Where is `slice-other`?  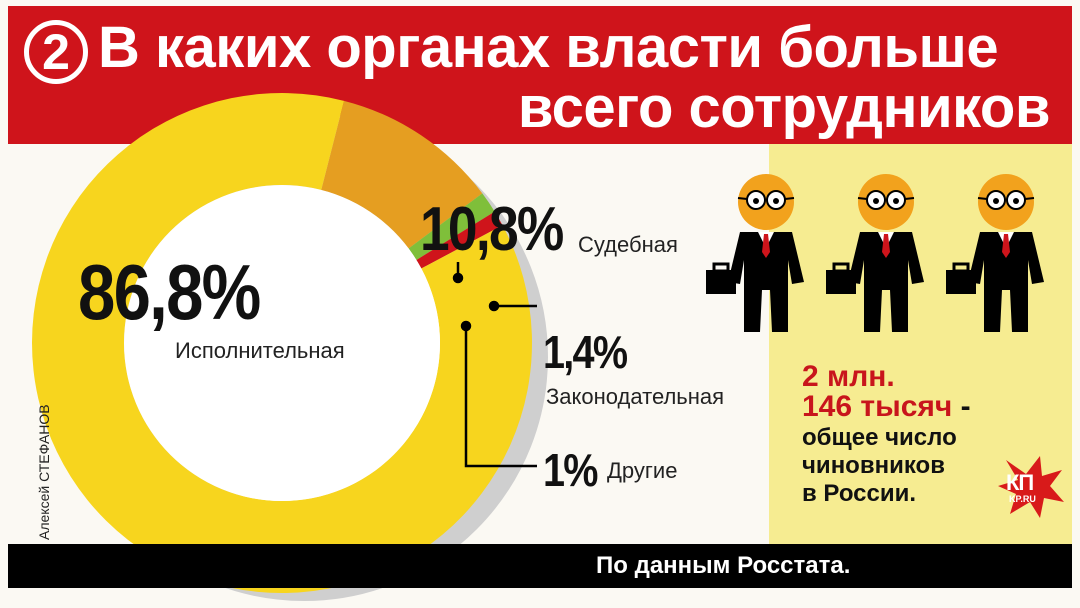
slice-other is located at coordinates (459, 240).